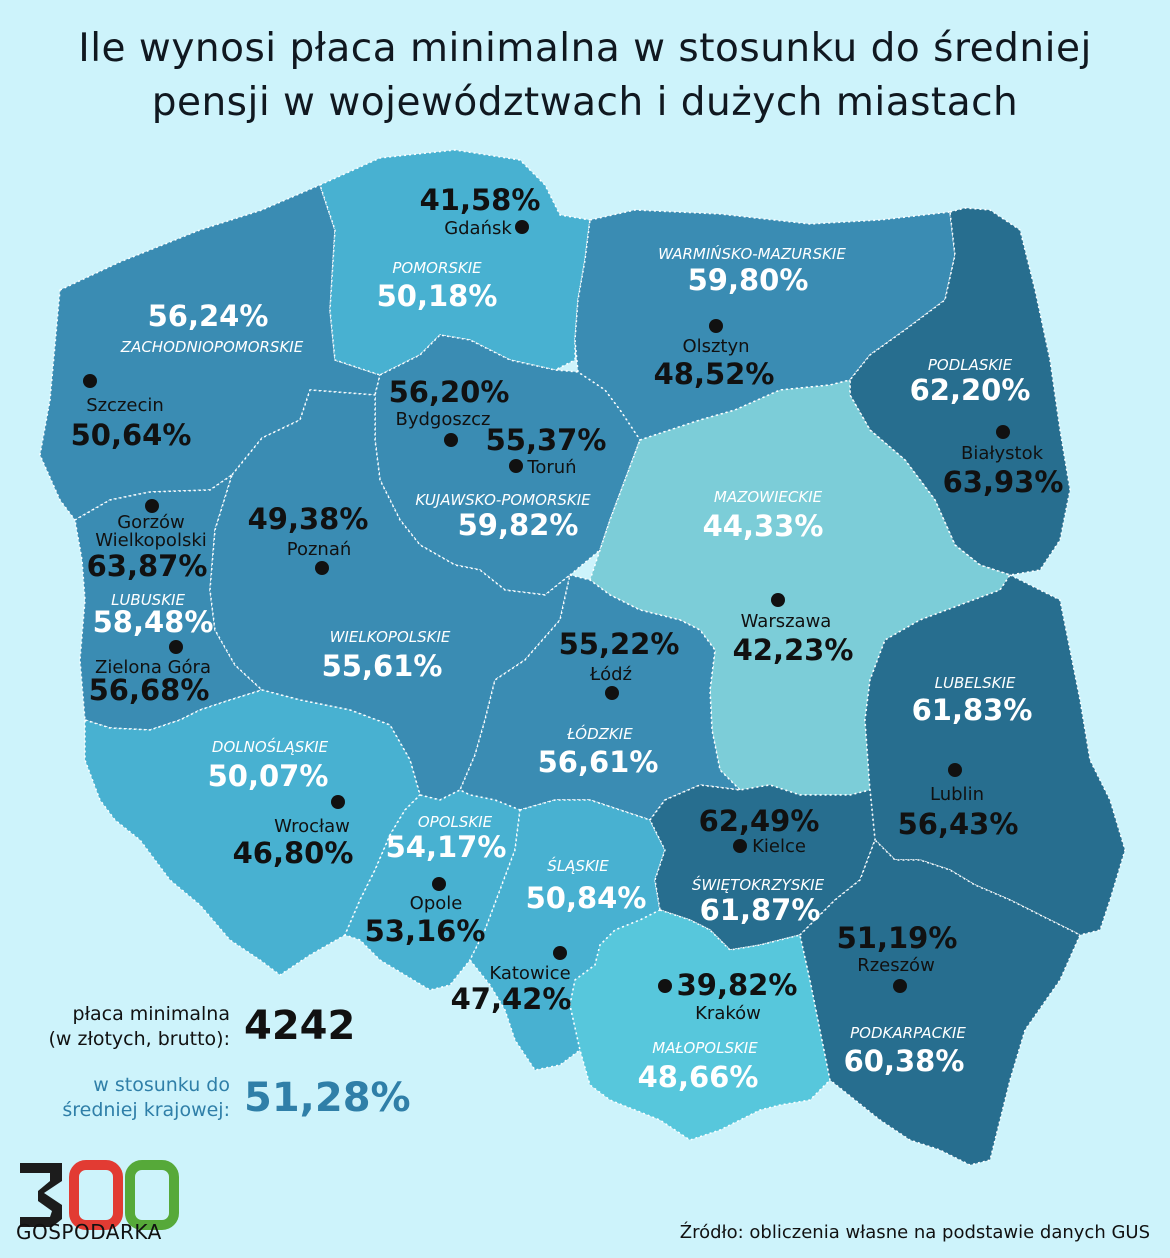  I want to click on region-value: 61,87%, so click(760, 910).